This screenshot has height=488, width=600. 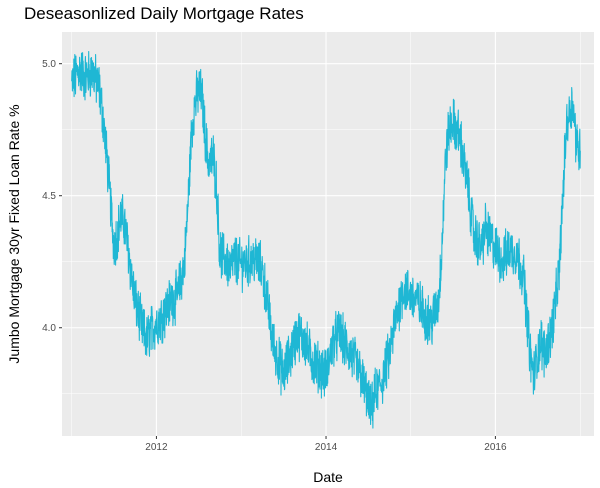 What do you see at coordinates (49, 64) in the screenshot?
I see `y-tick-label: 5.0` at bounding box center [49, 64].